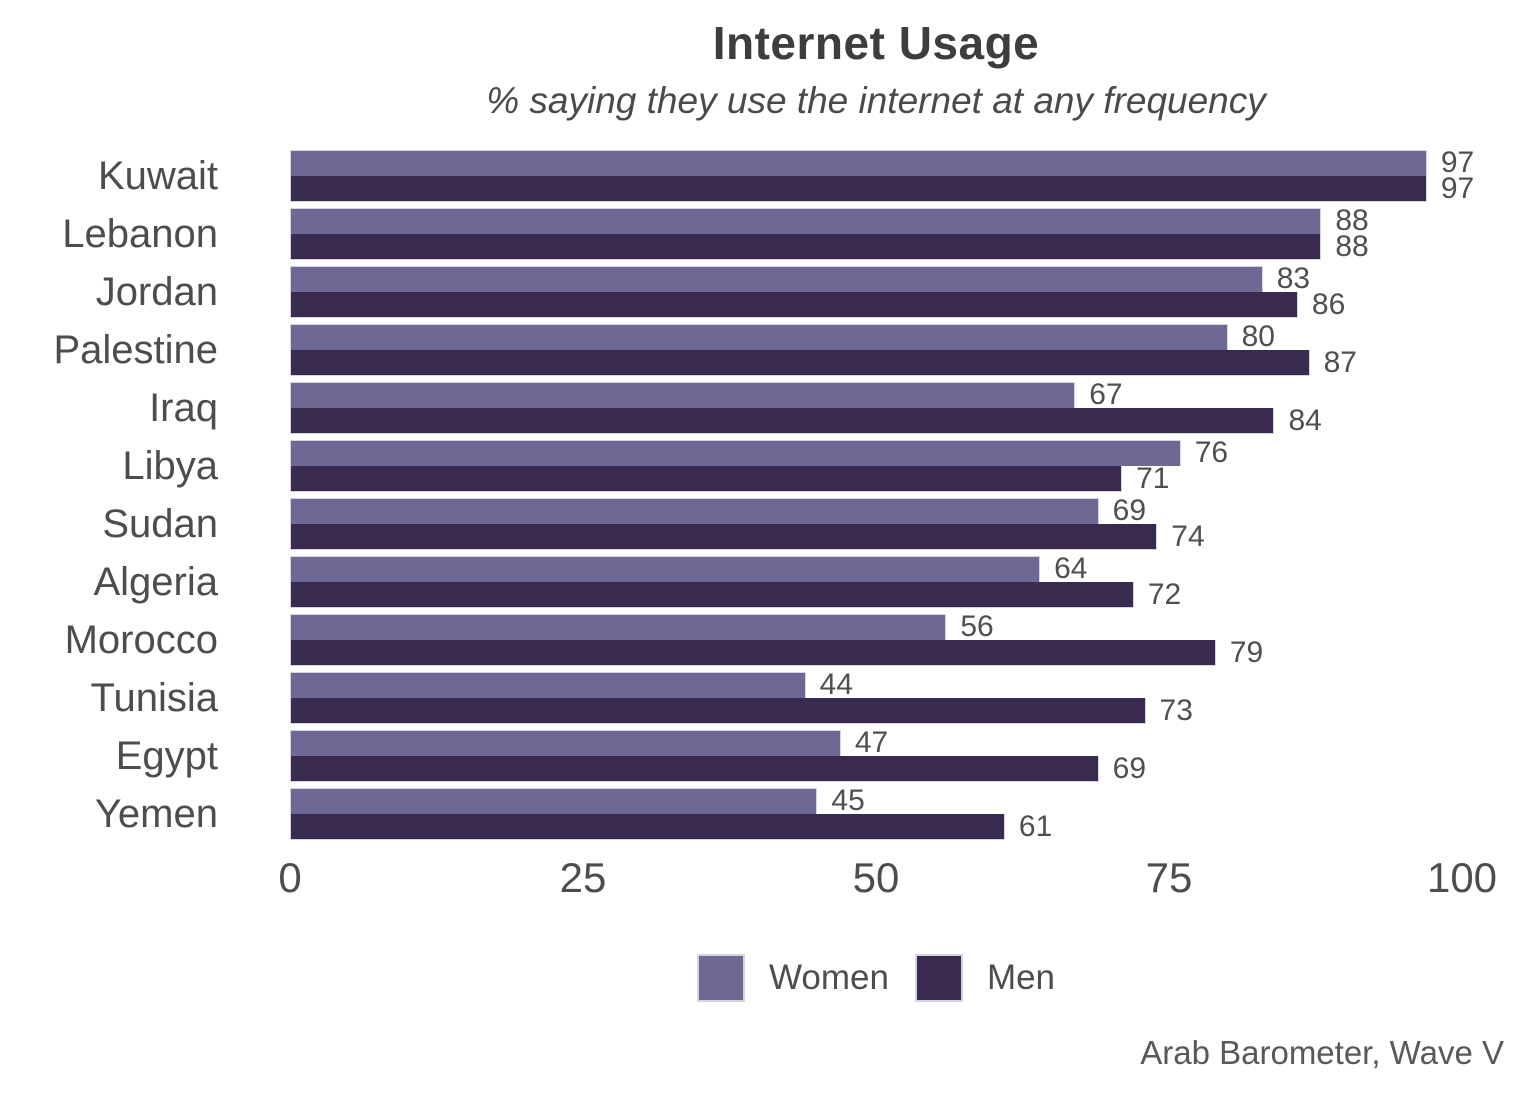 The height and width of the screenshot is (1097, 1536). What do you see at coordinates (166, 756) in the screenshot?
I see `country-label: Egypt` at bounding box center [166, 756].